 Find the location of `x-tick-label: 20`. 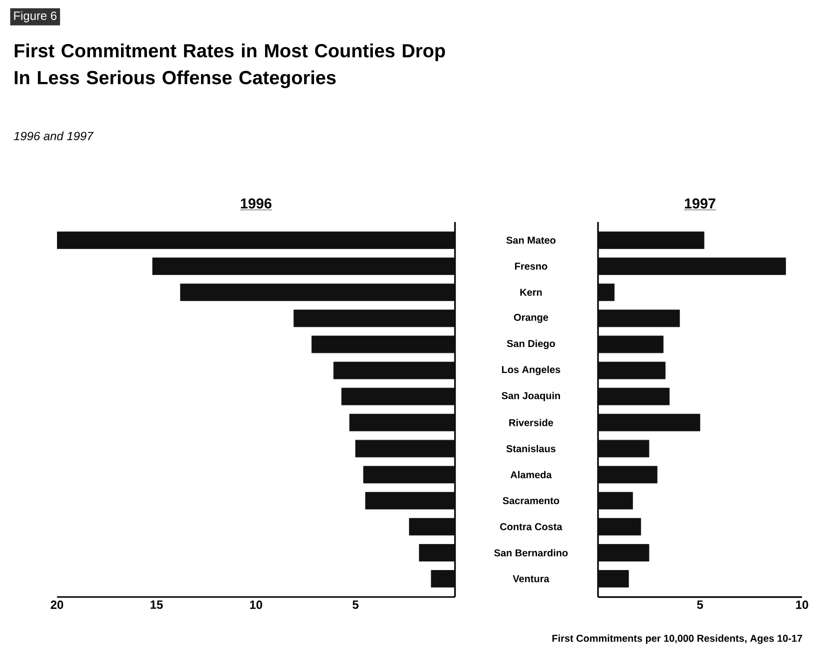

x-tick-label: 20 is located at coordinates (57, 604).